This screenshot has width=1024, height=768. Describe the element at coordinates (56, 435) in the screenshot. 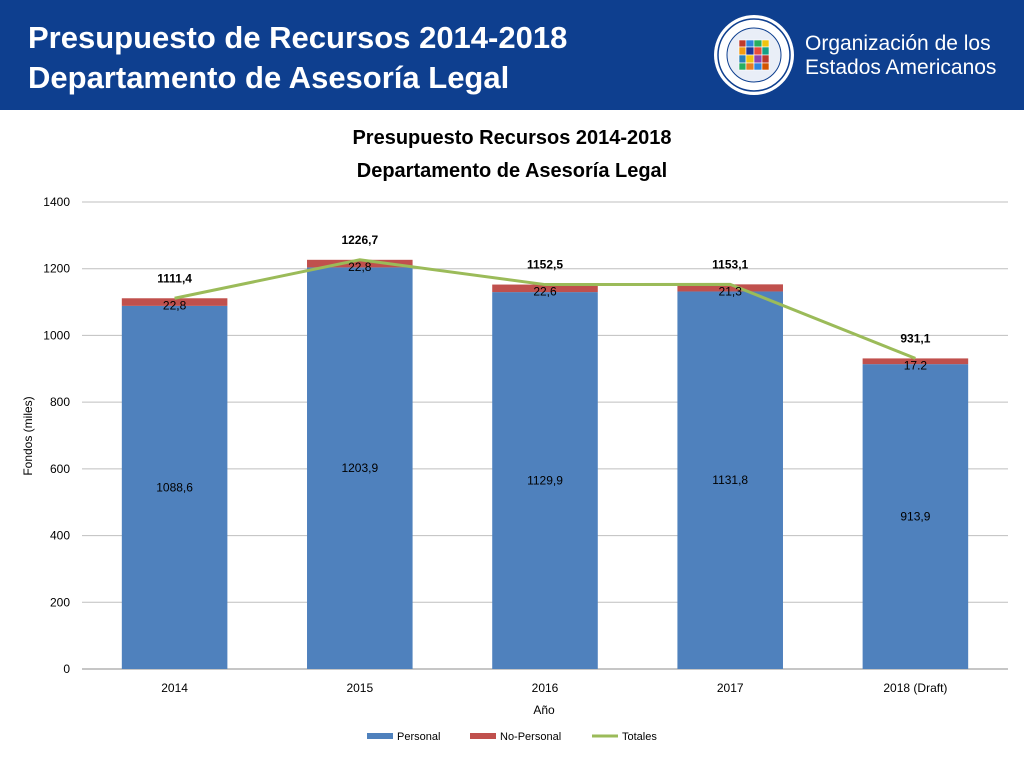

I see `y-axis-ticks: 0 200 400 600 800 1000 1200 1400` at that location.